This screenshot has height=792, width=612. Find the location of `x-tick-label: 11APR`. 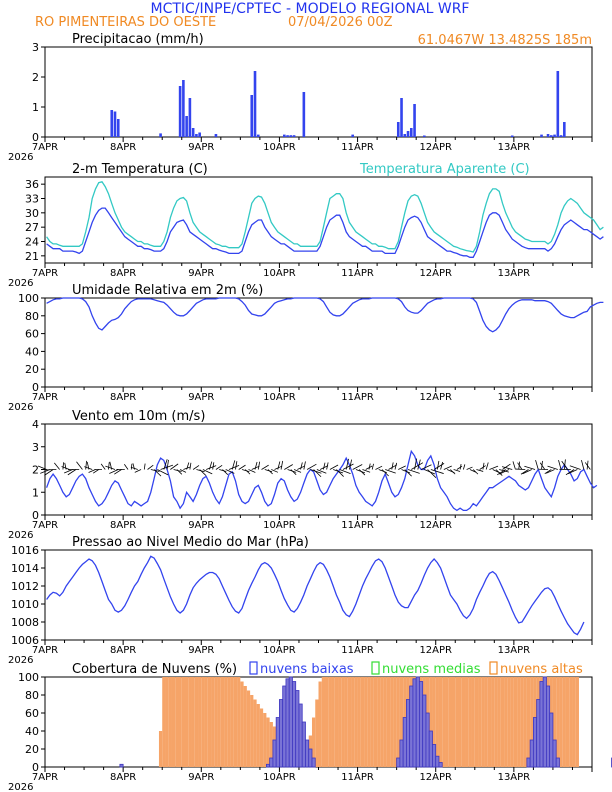

x-tick-label: 11APR is located at coordinates (357, 397).